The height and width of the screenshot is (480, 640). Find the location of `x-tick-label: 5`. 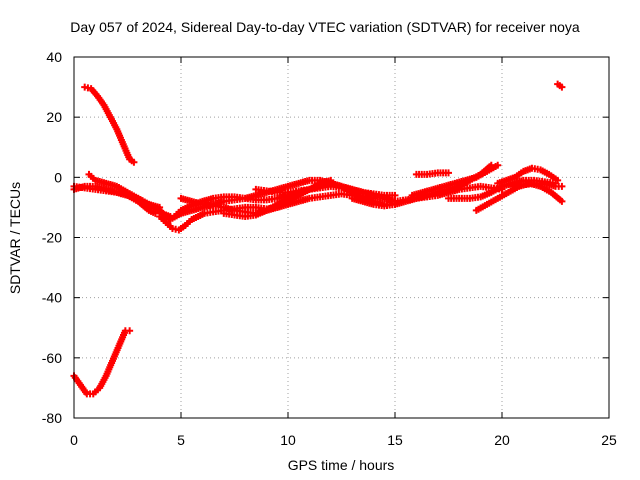

x-tick-label: 5 is located at coordinates (181, 440).